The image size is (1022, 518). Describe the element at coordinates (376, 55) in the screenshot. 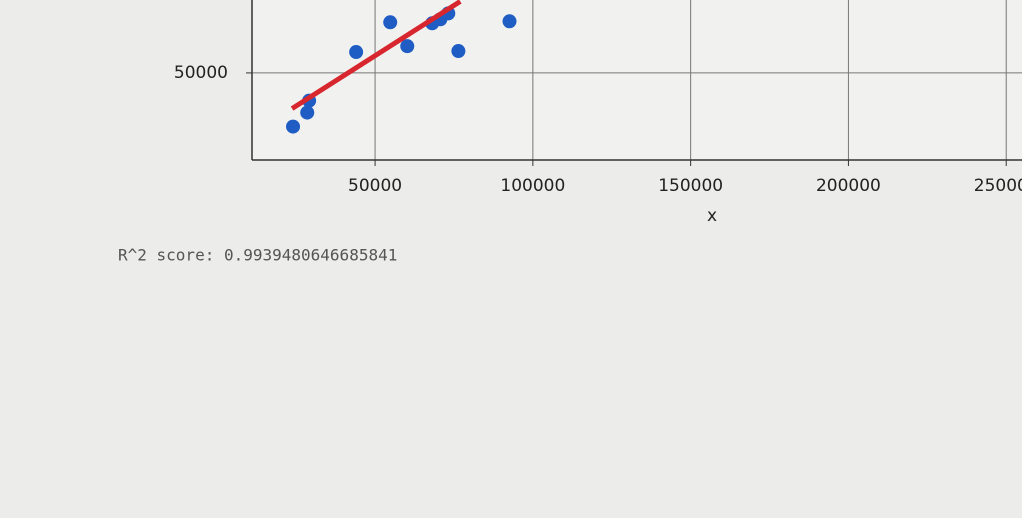

I see `fit-line` at that location.